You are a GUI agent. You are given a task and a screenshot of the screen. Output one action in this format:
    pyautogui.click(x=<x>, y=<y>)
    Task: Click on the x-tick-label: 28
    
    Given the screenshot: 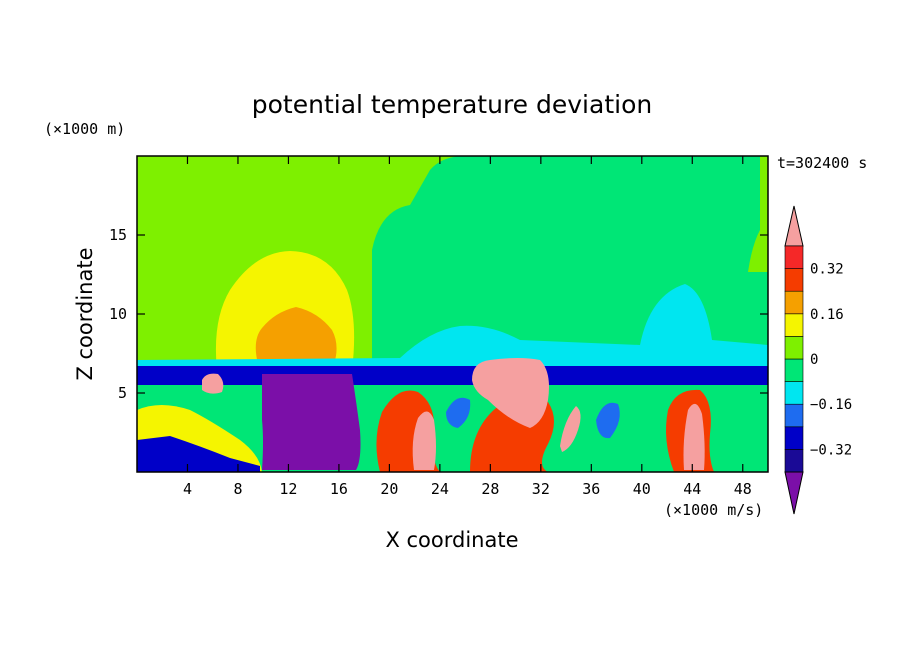 What is the action you would take?
    pyautogui.click(x=490, y=489)
    